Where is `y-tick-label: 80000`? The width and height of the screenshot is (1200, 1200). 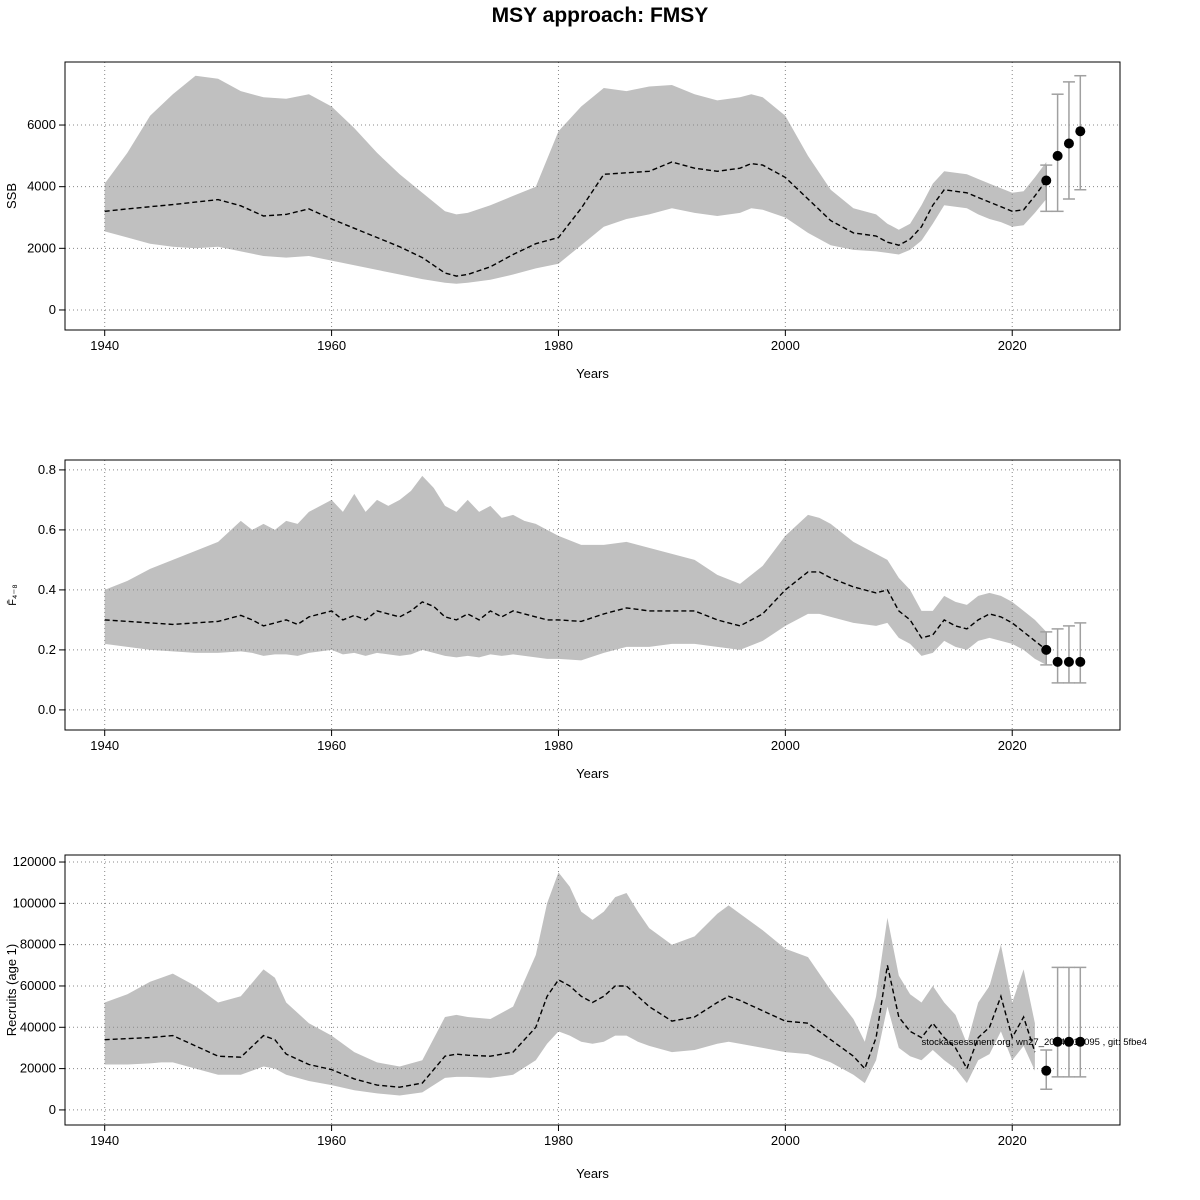 y-tick-label: 80000 is located at coordinates (38, 944).